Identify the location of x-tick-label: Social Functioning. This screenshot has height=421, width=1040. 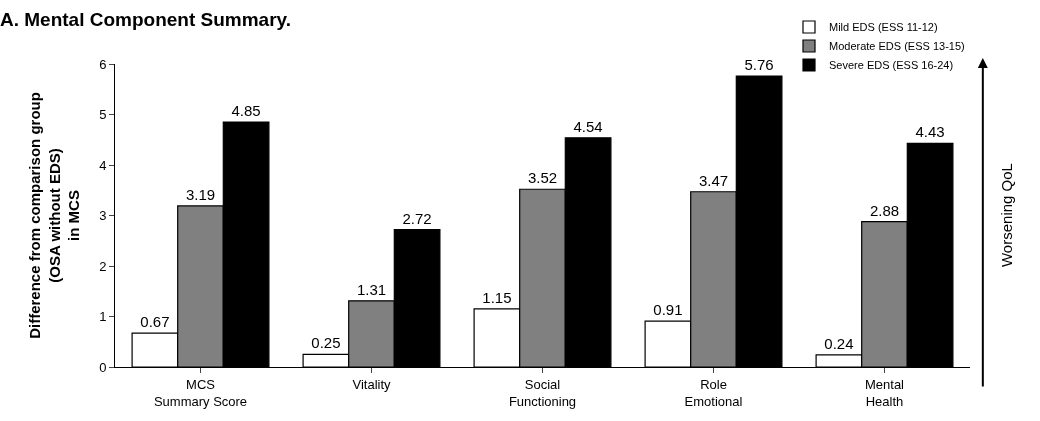
(542, 392).